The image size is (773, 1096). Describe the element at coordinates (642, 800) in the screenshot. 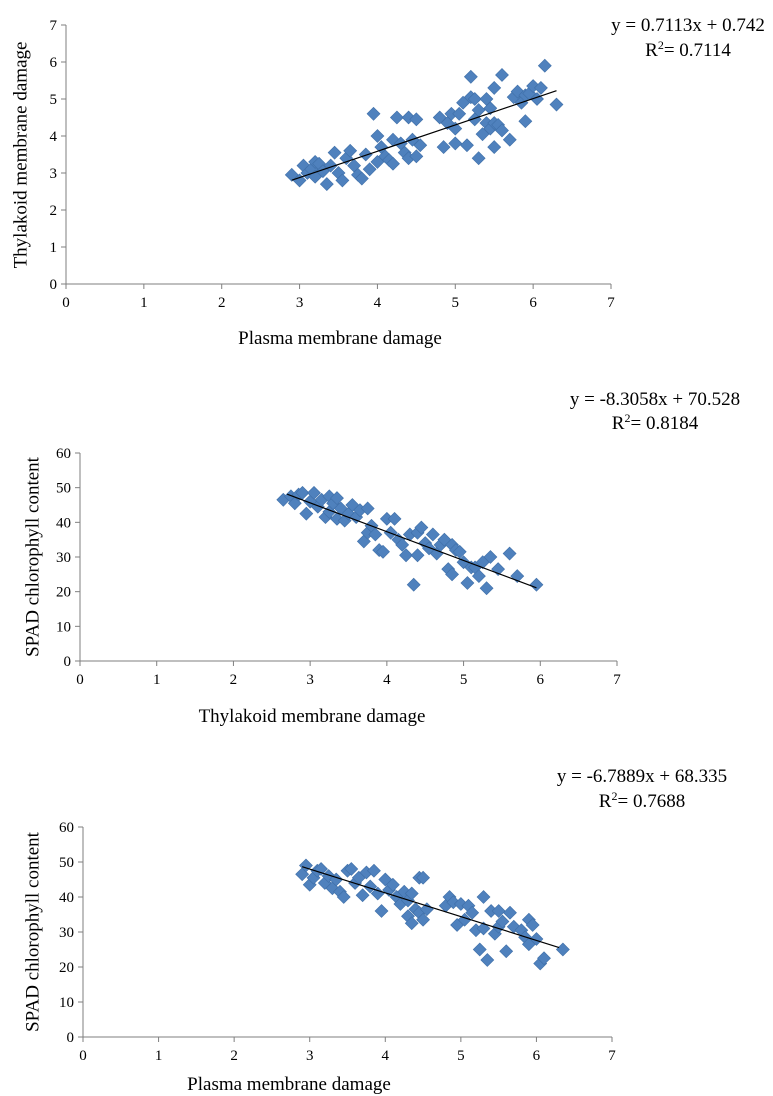

I see `r-squared-label: R2= 0.7688` at that location.